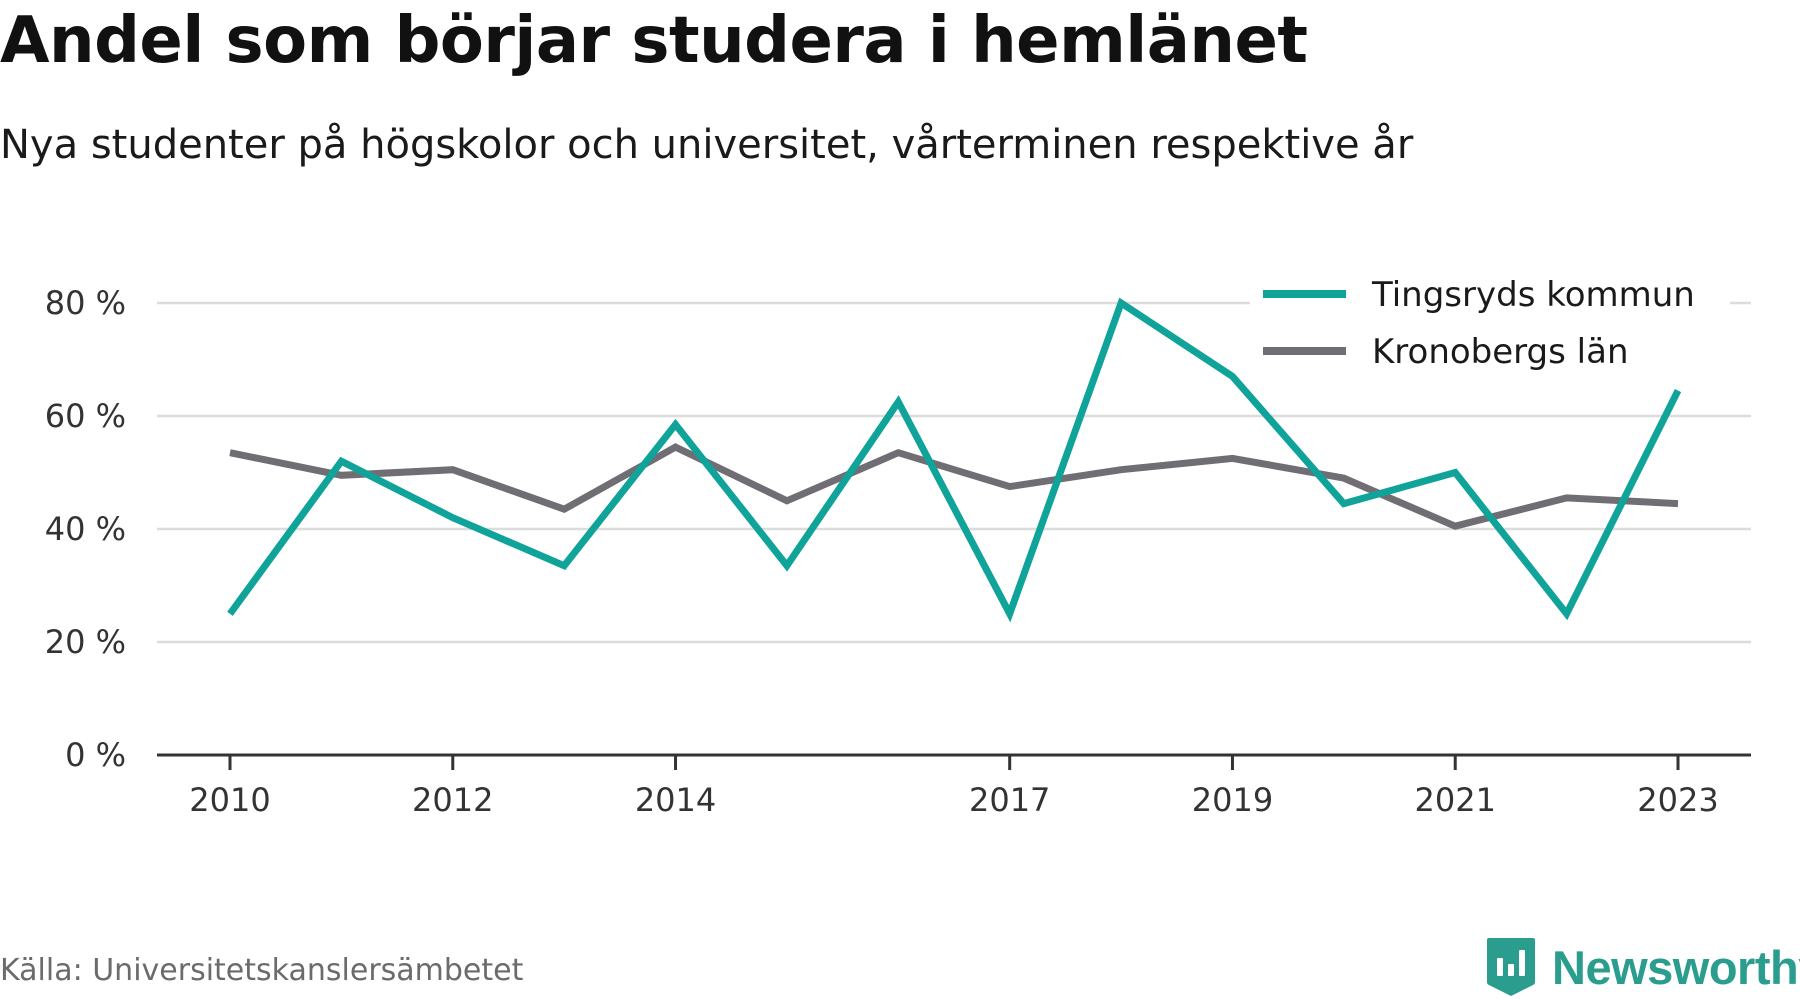 The height and width of the screenshot is (1000, 1800). Describe the element at coordinates (95, 755) in the screenshot. I see `y-tick-label: 0 %` at that location.